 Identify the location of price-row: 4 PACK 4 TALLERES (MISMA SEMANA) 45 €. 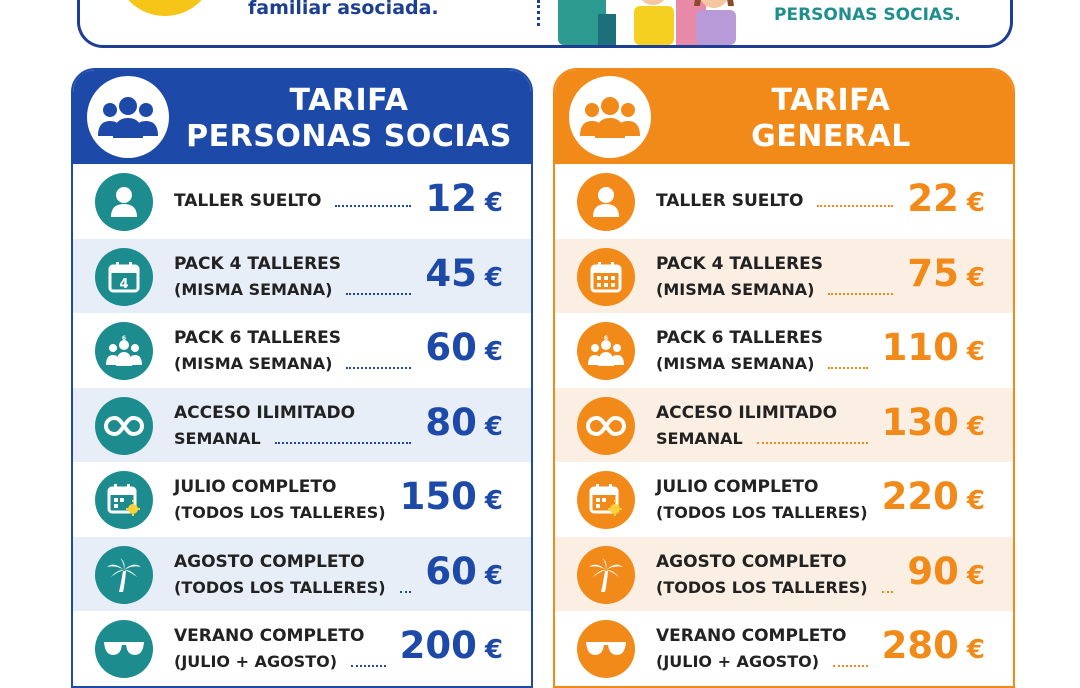
(302, 275).